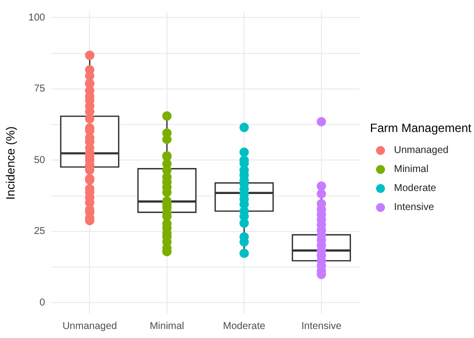 The height and width of the screenshot is (338, 474). What do you see at coordinates (89, 326) in the screenshot?
I see `x-tick-label: Unmanaged` at bounding box center [89, 326].